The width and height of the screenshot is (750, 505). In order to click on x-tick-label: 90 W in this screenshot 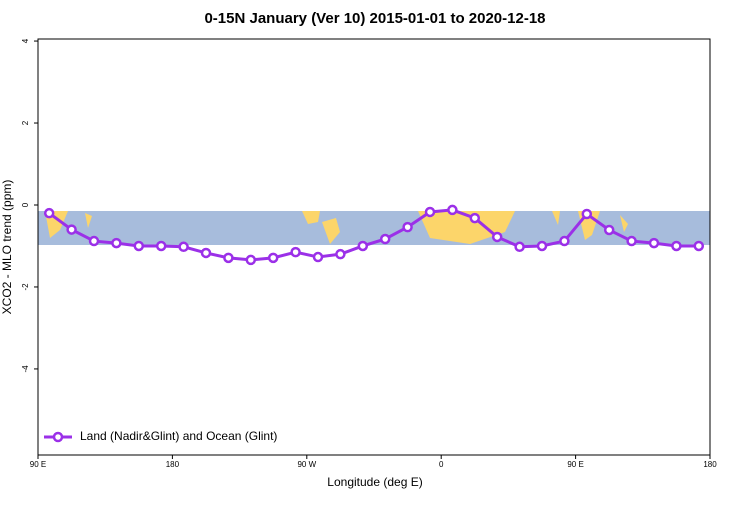, I will do `click(306, 464)`.